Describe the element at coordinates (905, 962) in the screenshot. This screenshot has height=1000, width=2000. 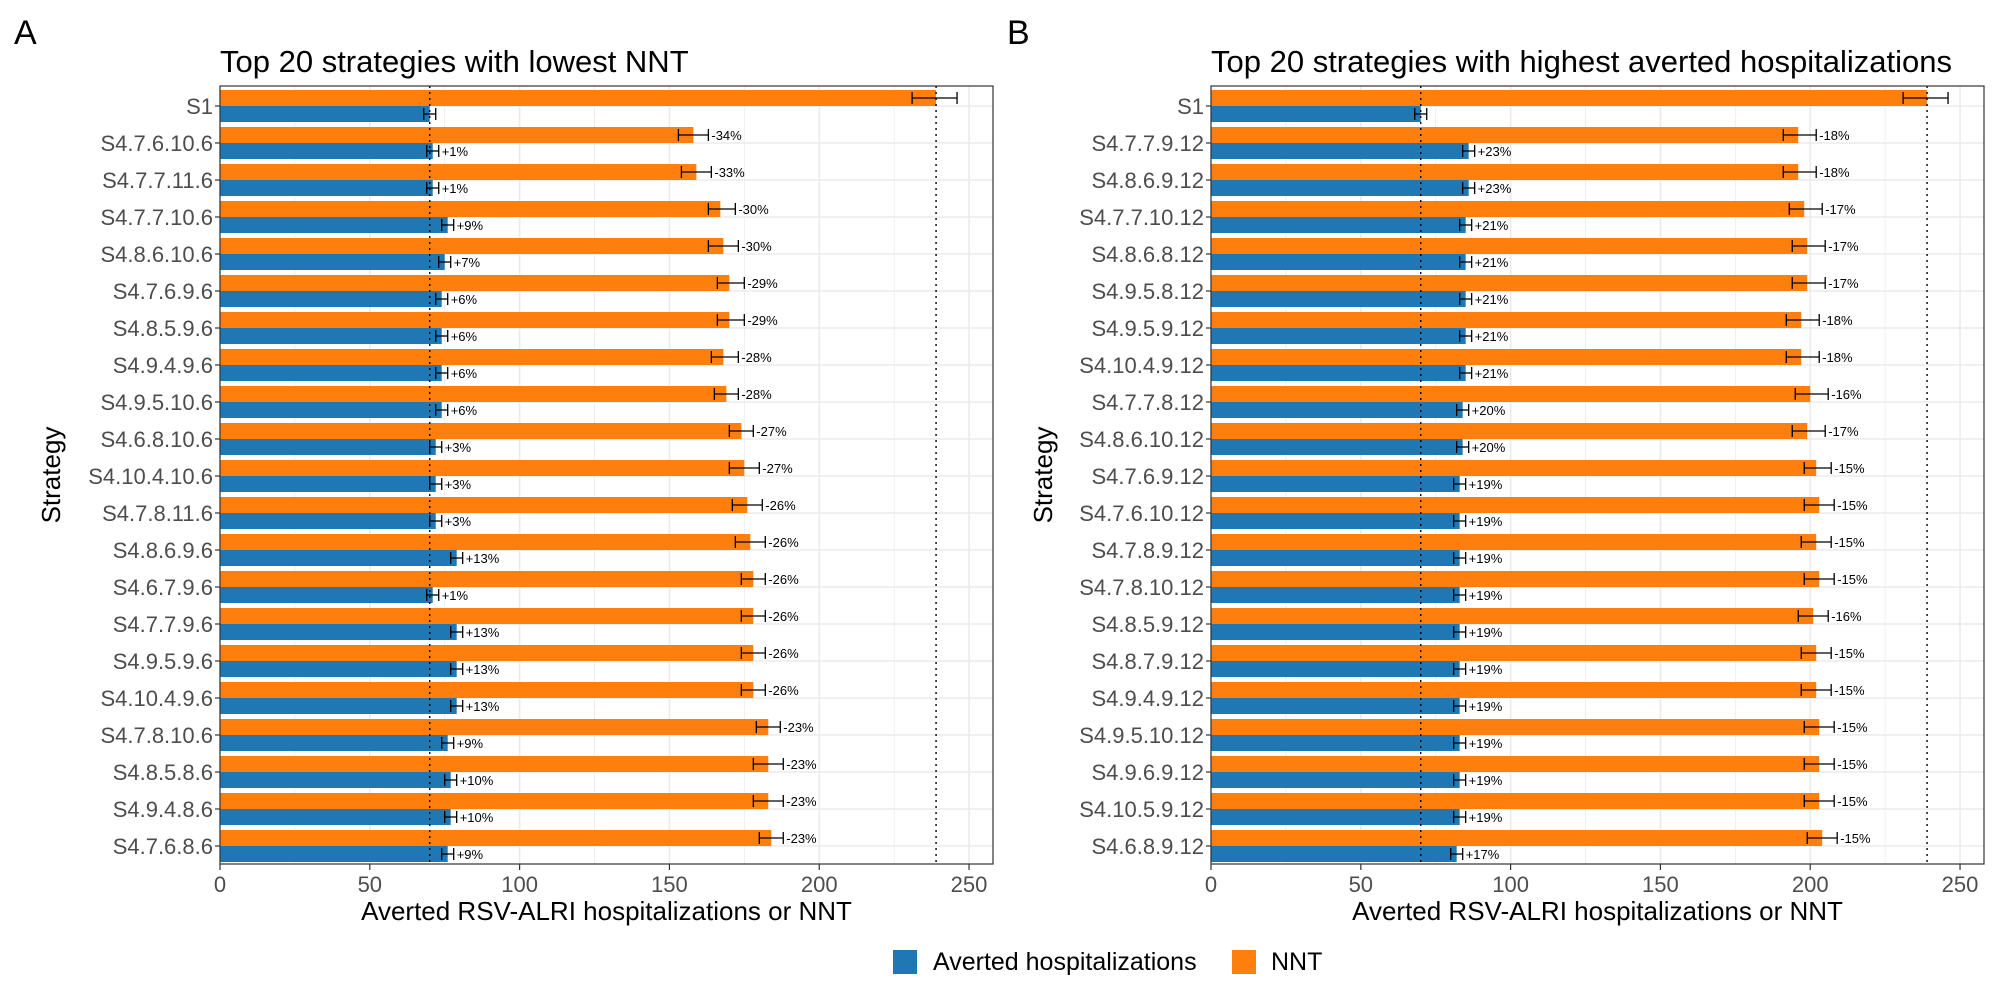
I see `legend-swatch-averted` at that location.